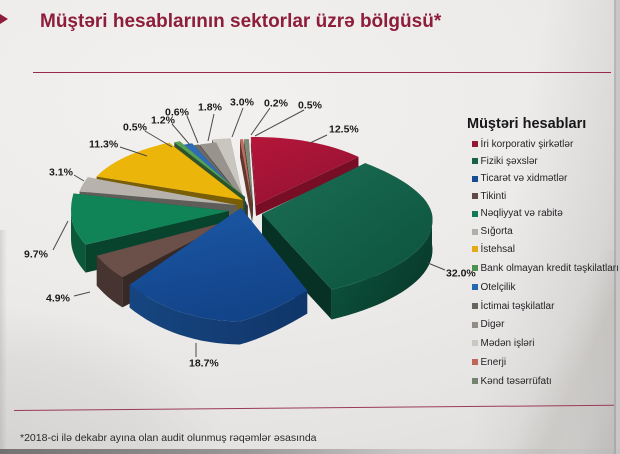 The width and height of the screenshot is (620, 454). What do you see at coordinates (204, 364) in the screenshot?
I see `svg-text: 18.7%` at bounding box center [204, 364].